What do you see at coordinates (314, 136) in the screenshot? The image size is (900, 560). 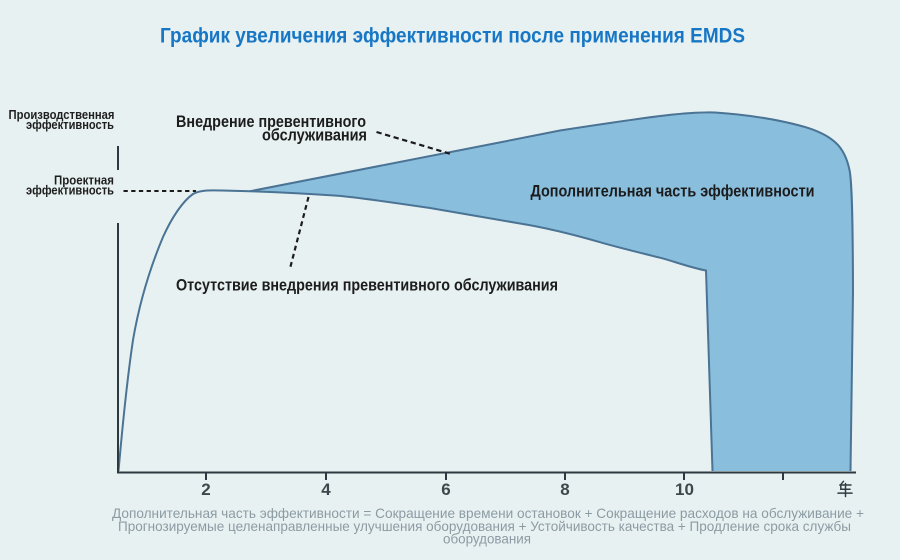 I see `svg-text: обслуживания` at bounding box center [314, 136].